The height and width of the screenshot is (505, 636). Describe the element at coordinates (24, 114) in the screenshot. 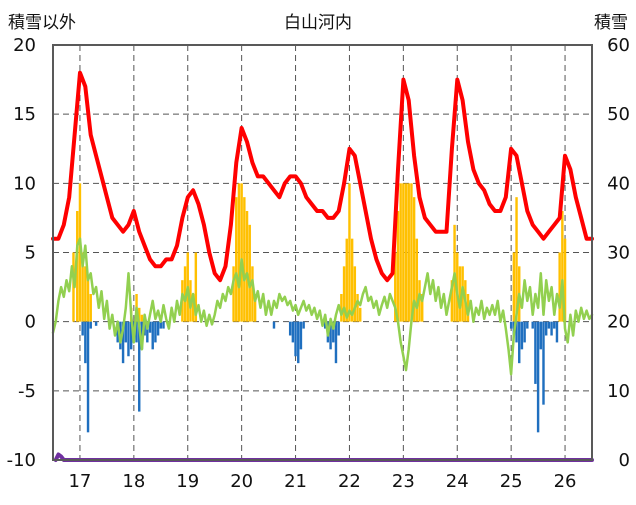

I see `y-left-tick-label: 15` at that location.